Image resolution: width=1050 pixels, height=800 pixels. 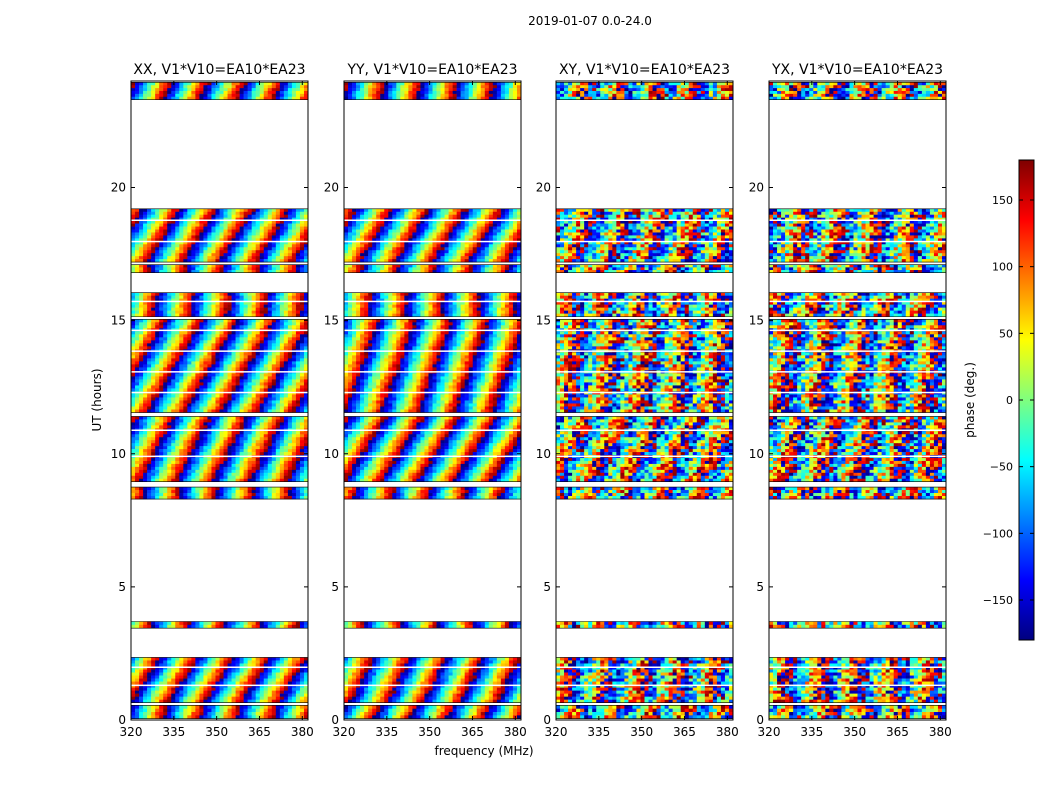 I want to click on colorbar-tick-label: 150, so click(x=1002, y=200).